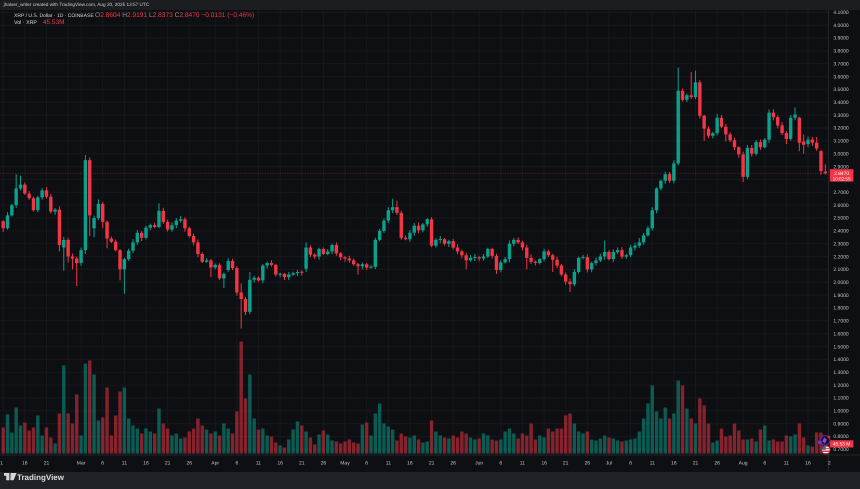  What do you see at coordinates (841, 283) in the screenshot?
I see `svg-text: 2.0000` at bounding box center [841, 283].